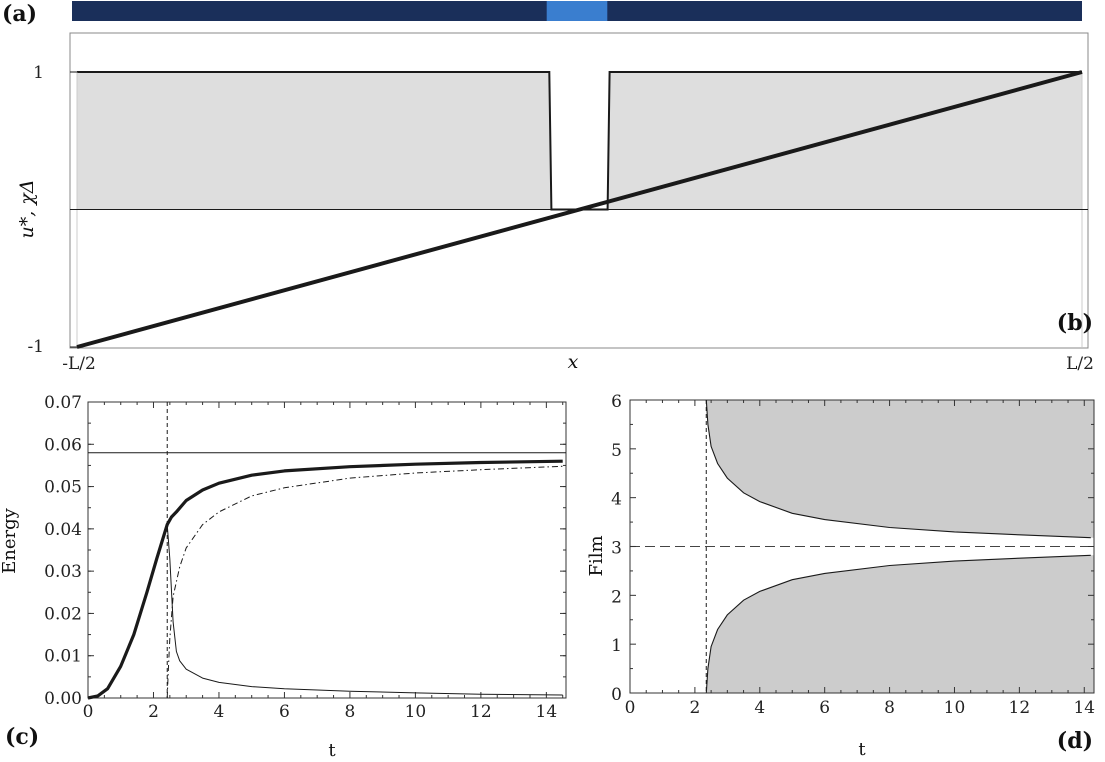  I want to click on upper-boundary-line, so click(898, 469).